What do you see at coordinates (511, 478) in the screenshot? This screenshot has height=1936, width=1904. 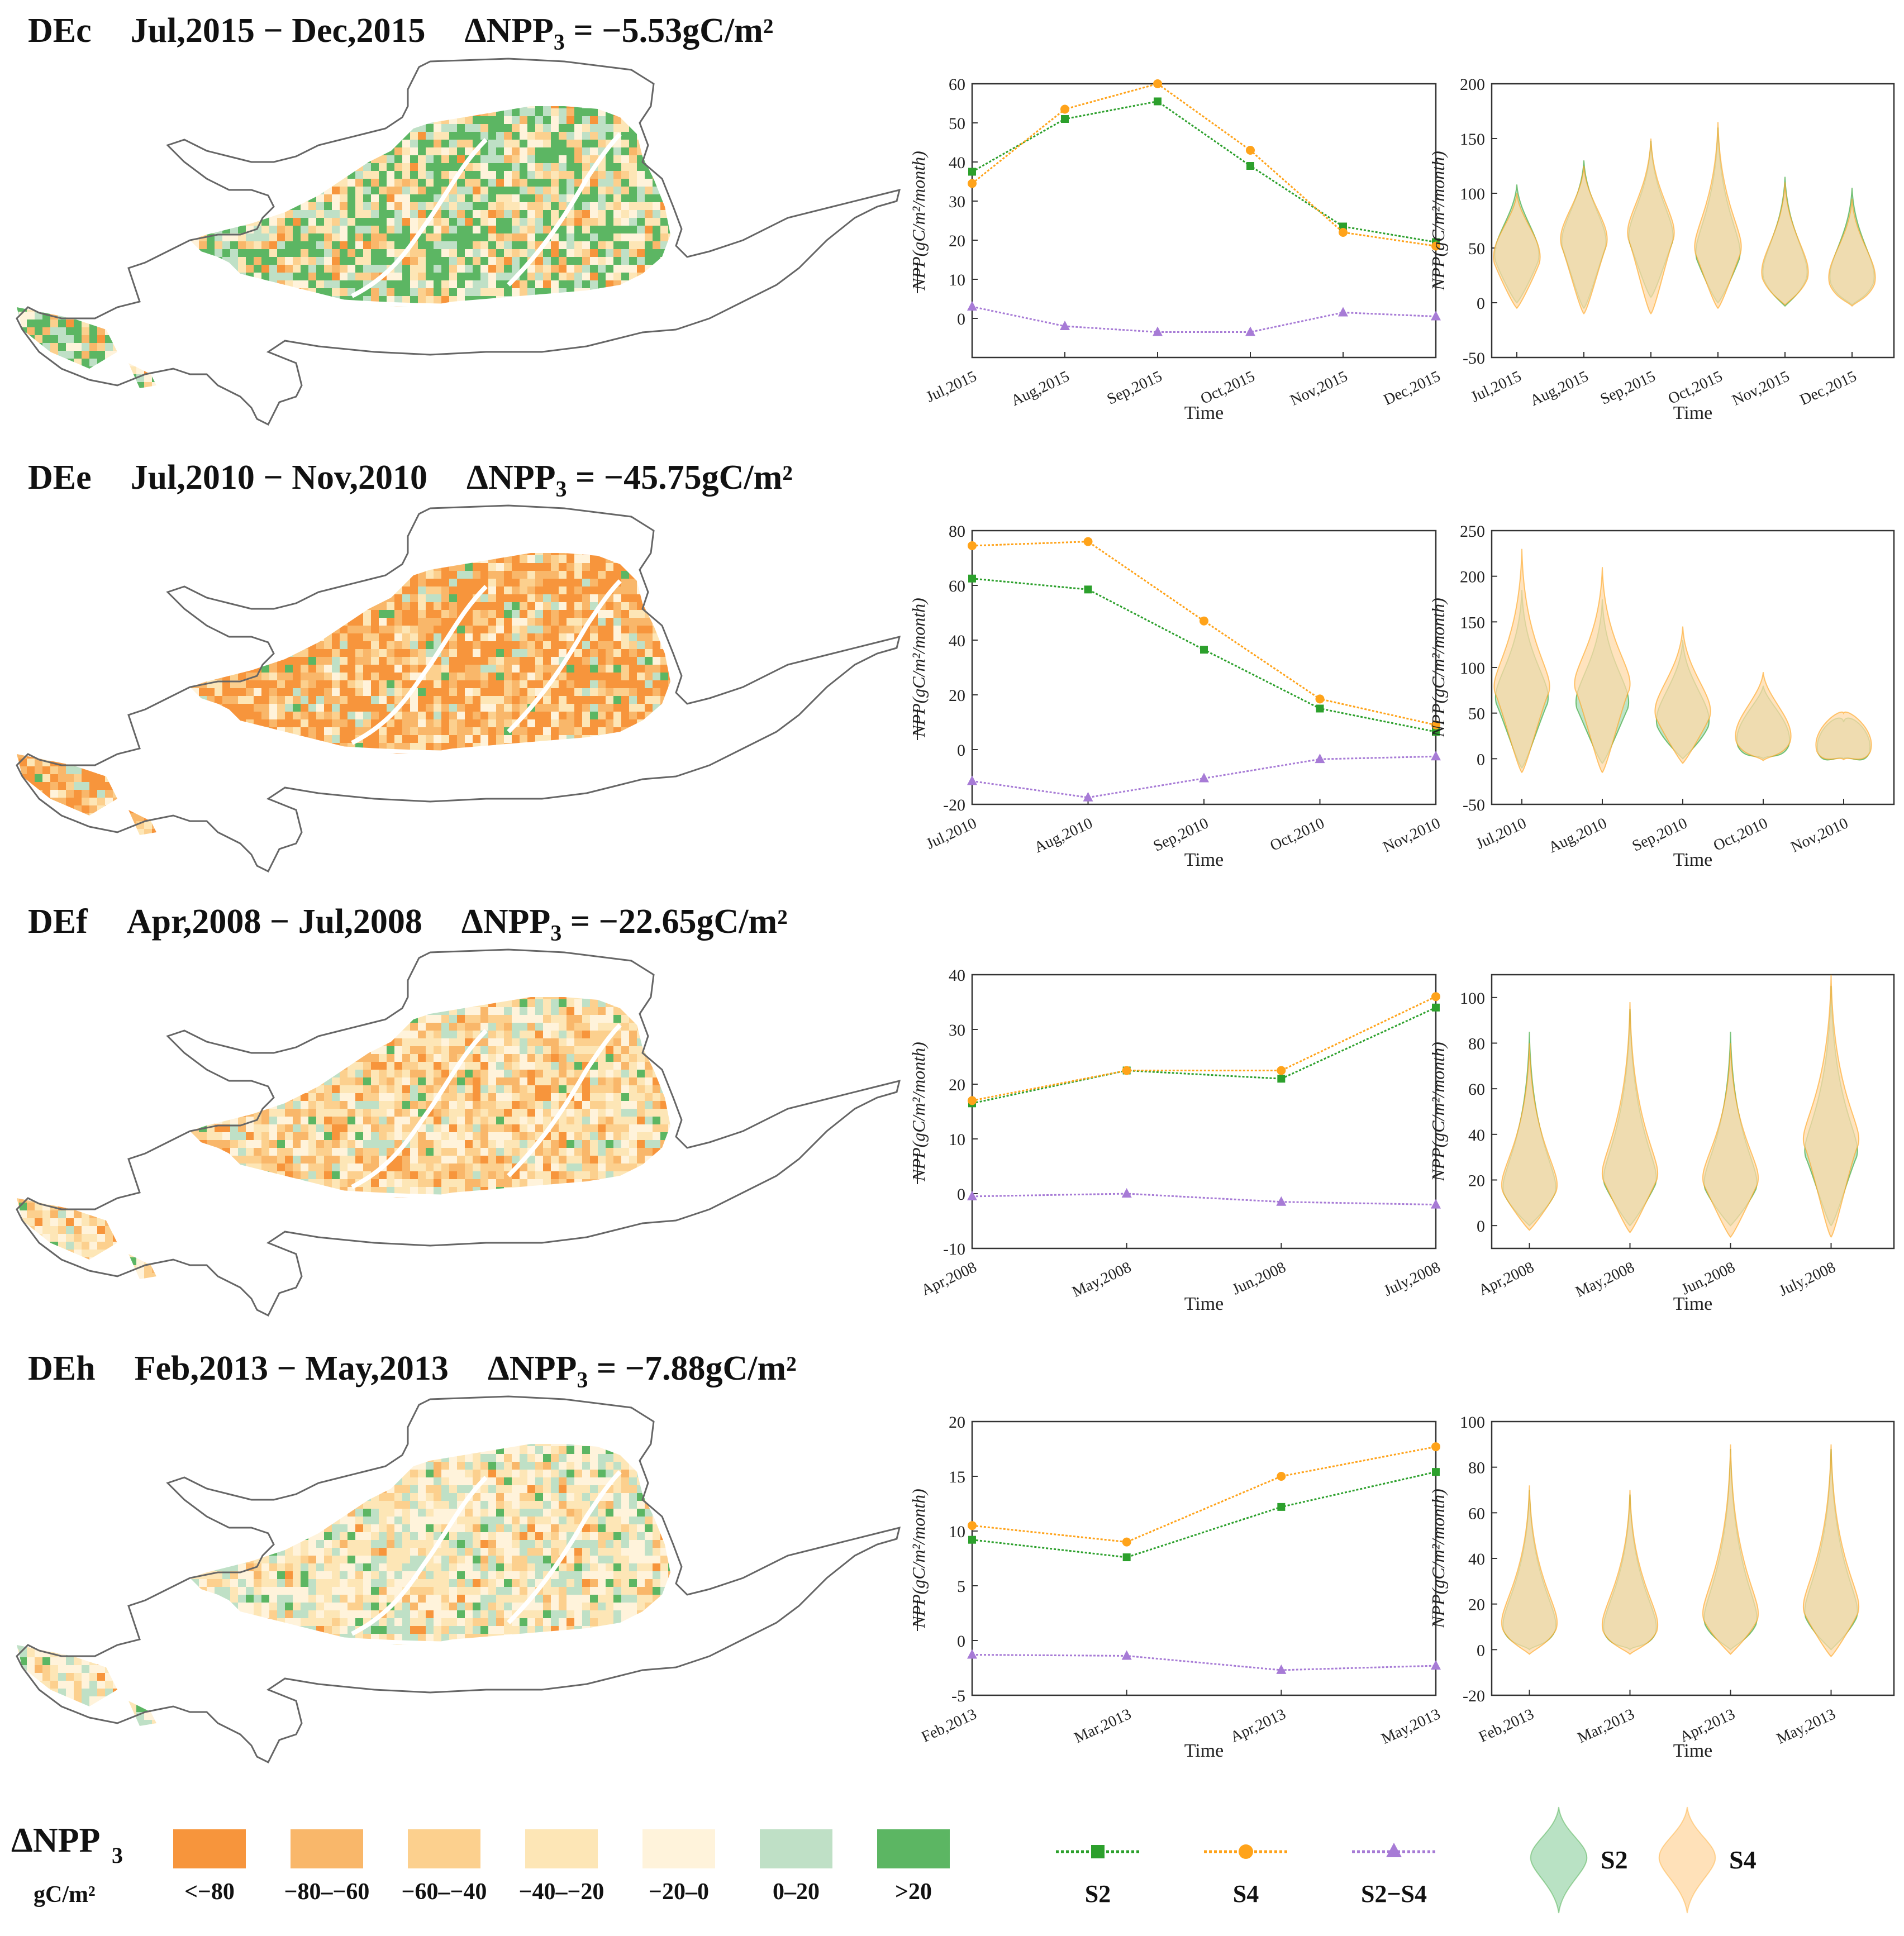 I see `delta-npp-label: ΔNPP` at bounding box center [511, 478].